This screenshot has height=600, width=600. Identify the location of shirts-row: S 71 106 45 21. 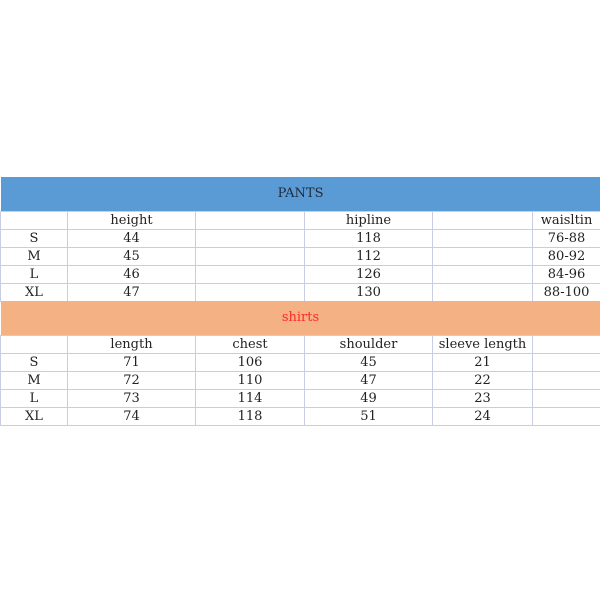
(300, 362).